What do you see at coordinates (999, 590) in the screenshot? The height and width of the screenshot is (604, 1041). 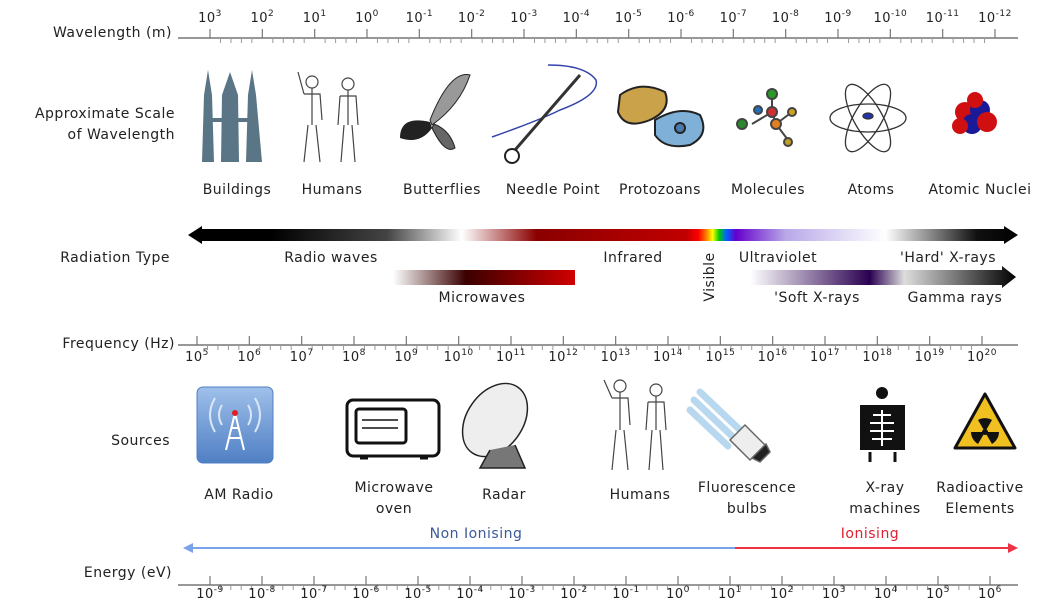 I see `power-exponent: 6` at bounding box center [999, 590].